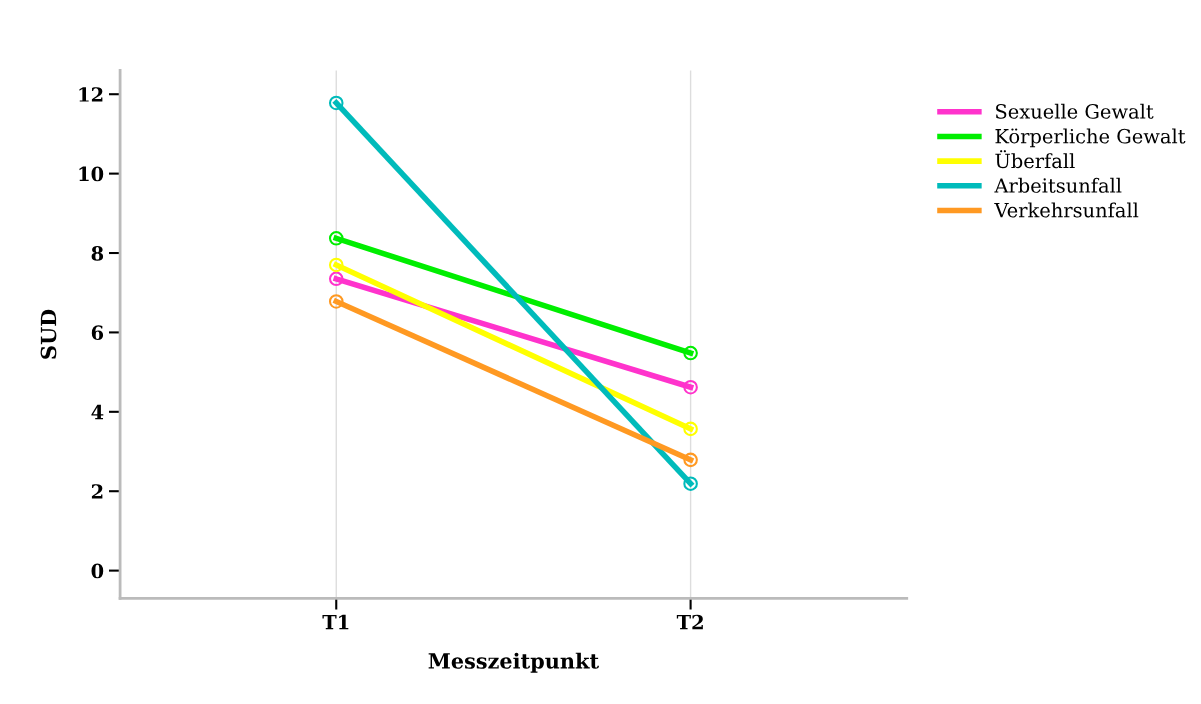 Image resolution: width=1201 pixels, height=704 pixels. What do you see at coordinates (97, 412) in the screenshot?
I see `y-tick-label: 4` at bounding box center [97, 412].